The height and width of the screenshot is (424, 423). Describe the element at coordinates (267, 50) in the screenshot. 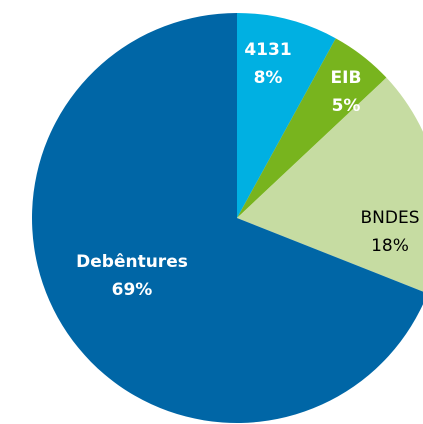

I see `slice-label: 4131` at that location.